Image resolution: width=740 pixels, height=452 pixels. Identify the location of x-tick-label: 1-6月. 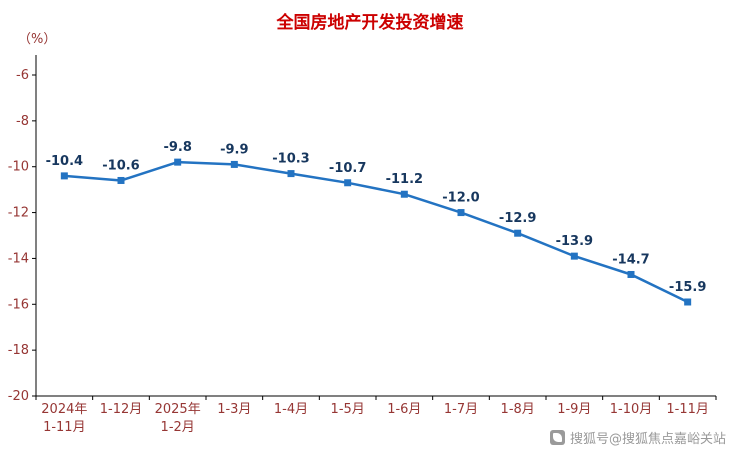
(404, 409).